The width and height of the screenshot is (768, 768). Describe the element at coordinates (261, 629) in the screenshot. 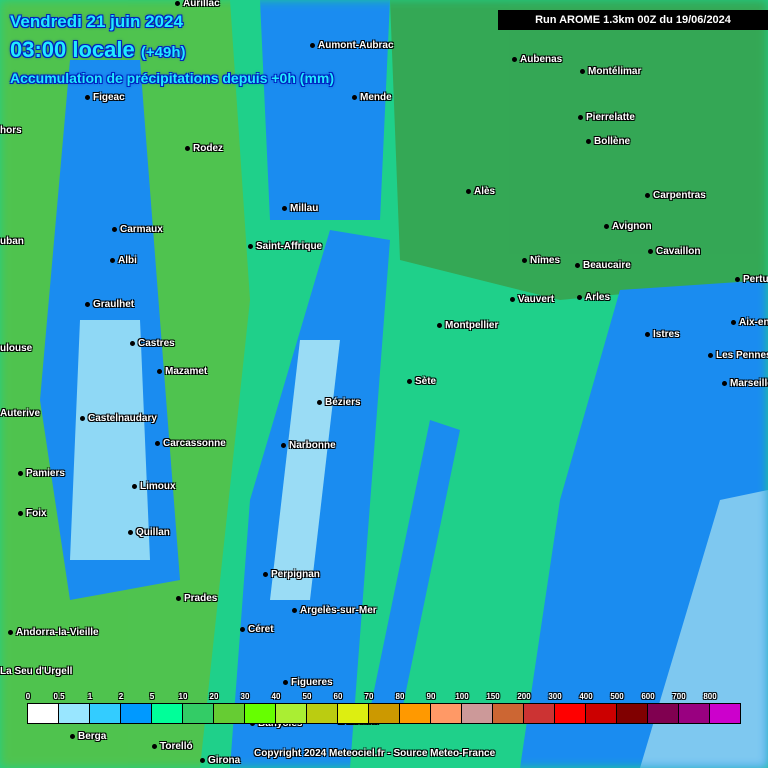

I see `city-name: Céret` at that location.